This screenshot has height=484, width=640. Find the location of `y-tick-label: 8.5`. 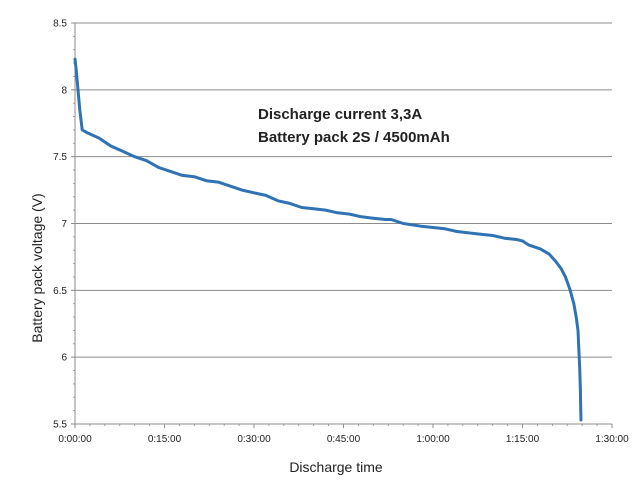

y-tick-label: 8.5 is located at coordinates (60, 24).